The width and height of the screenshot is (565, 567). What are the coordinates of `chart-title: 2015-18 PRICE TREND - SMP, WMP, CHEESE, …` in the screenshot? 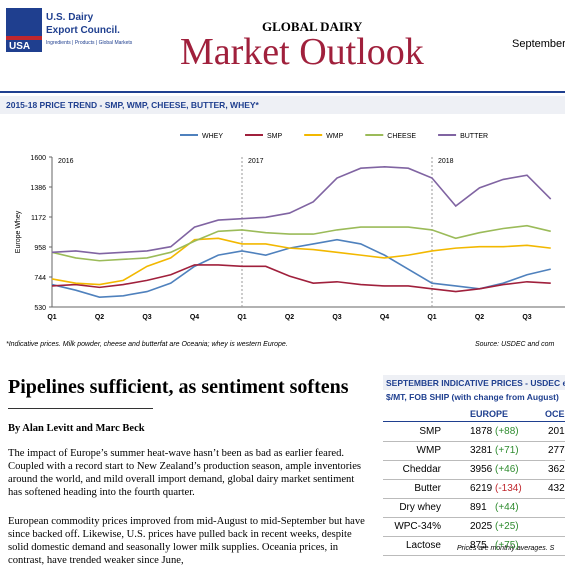 It's located at (132, 105).